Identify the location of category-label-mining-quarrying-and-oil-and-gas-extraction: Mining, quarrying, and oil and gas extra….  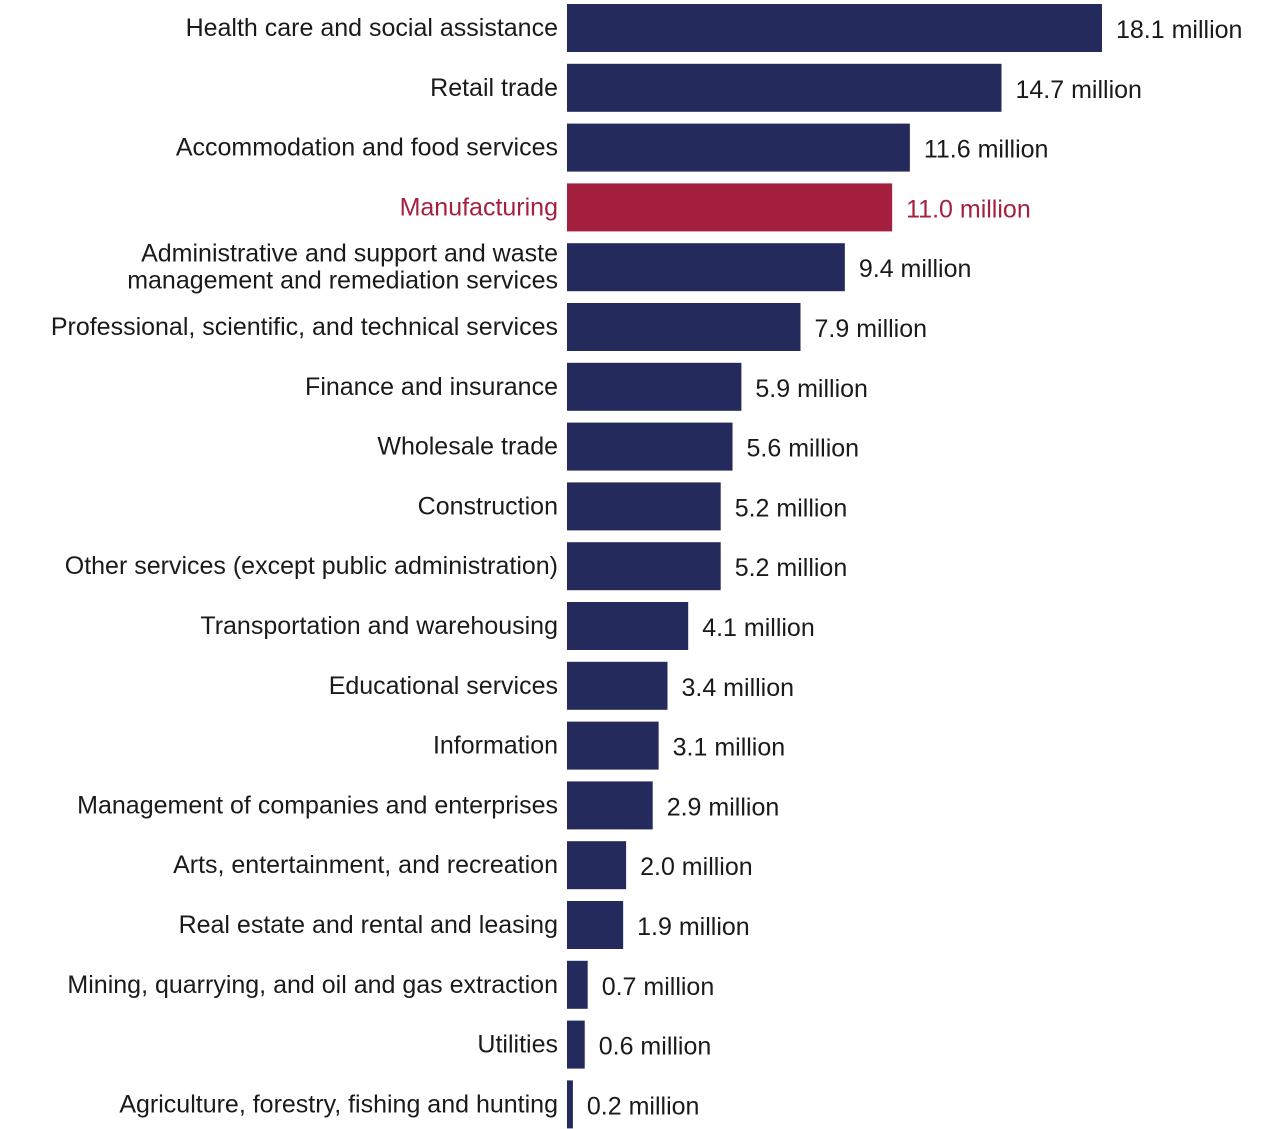
(312, 985).